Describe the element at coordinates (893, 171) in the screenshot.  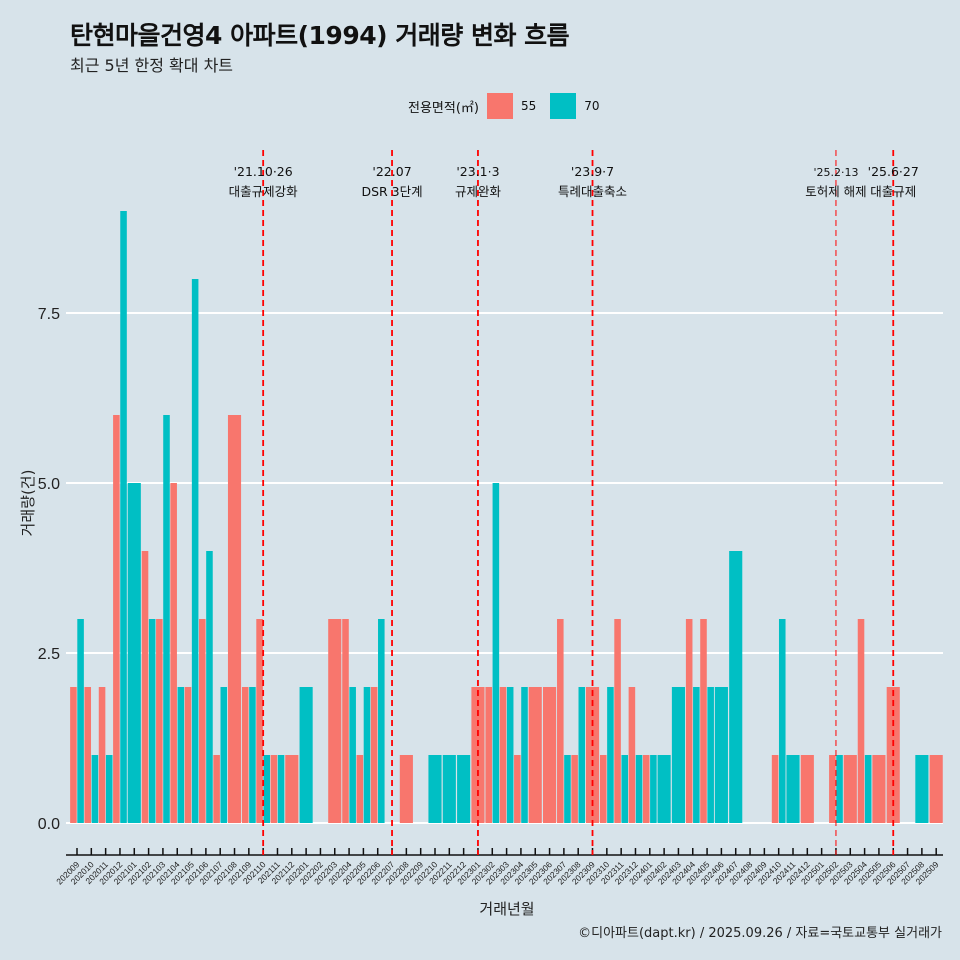
I see `event-date: '25.6·27` at that location.